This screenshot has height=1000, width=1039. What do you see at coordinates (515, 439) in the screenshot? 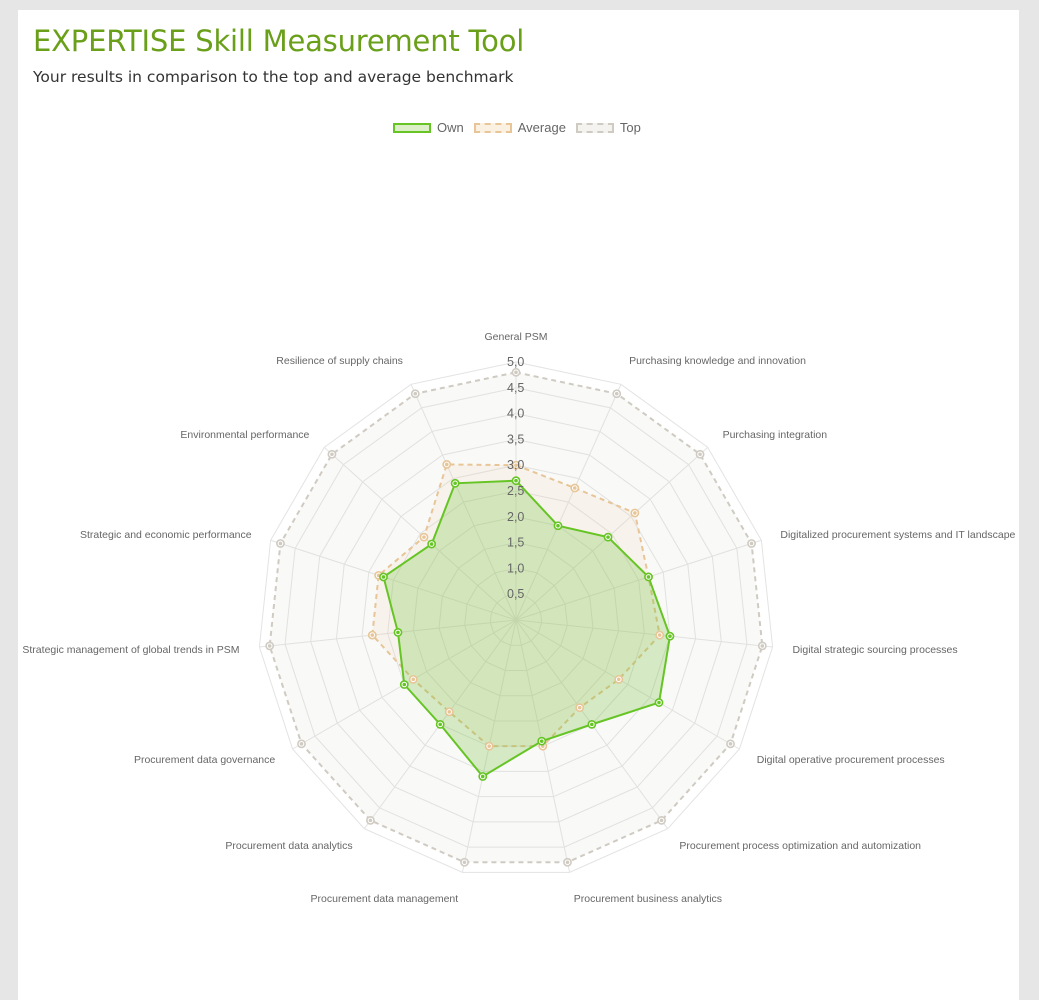
I see `radial-tick-label: 3,5` at bounding box center [515, 439].